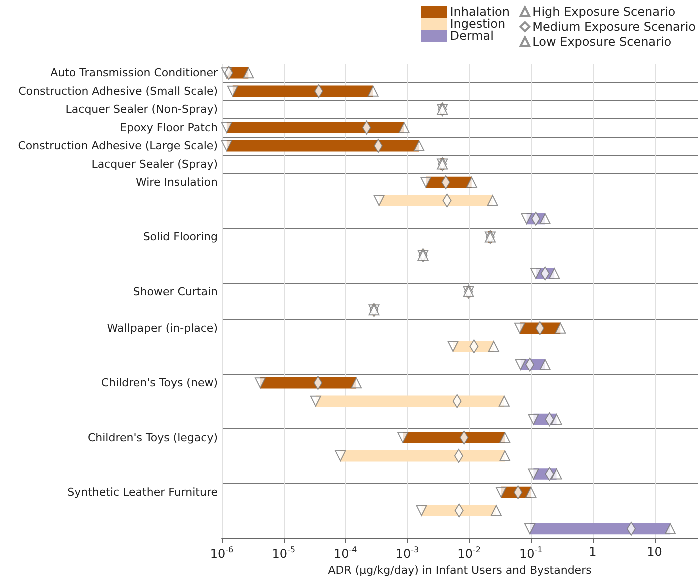 This screenshot has width=700, height=581. Describe the element at coordinates (460, 570) in the screenshot. I see `x-axis-title: ADR (µg/kg/day) in Infant Users and Bystanders` at that location.